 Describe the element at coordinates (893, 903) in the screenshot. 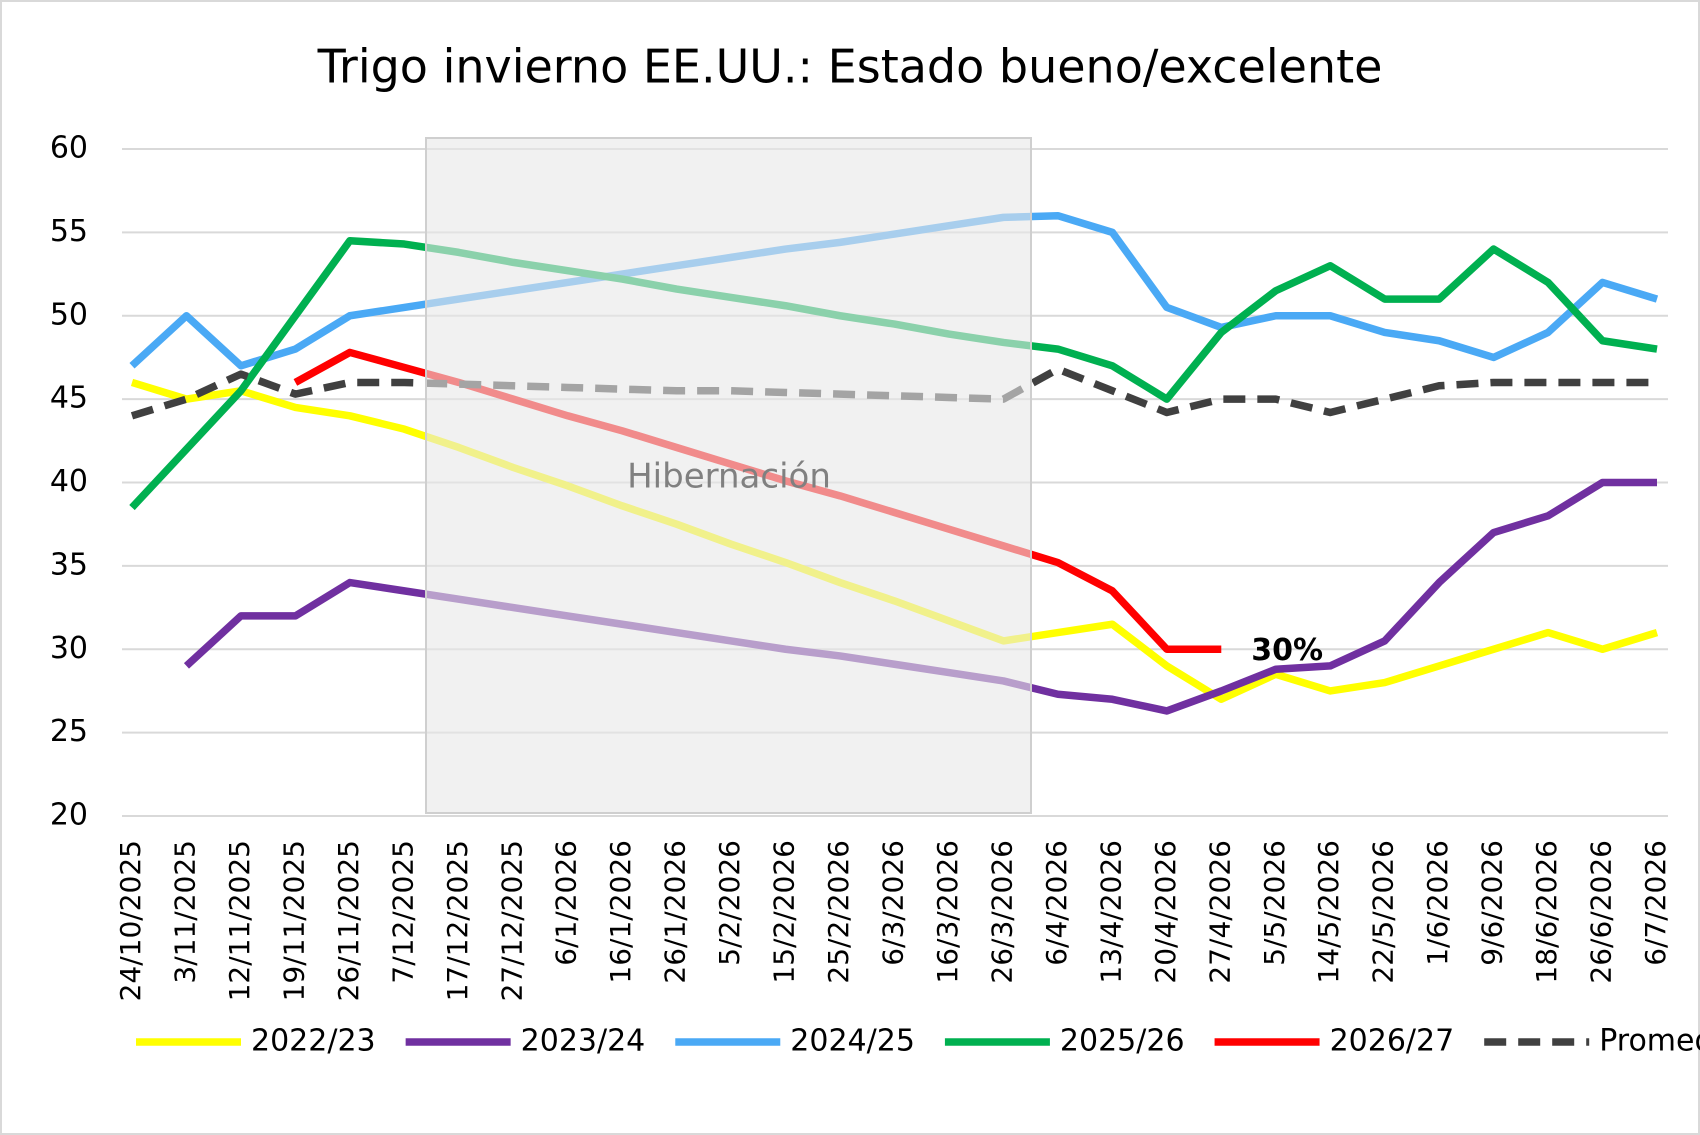

I see `x-tick-label: 6/3/2026` at that location.